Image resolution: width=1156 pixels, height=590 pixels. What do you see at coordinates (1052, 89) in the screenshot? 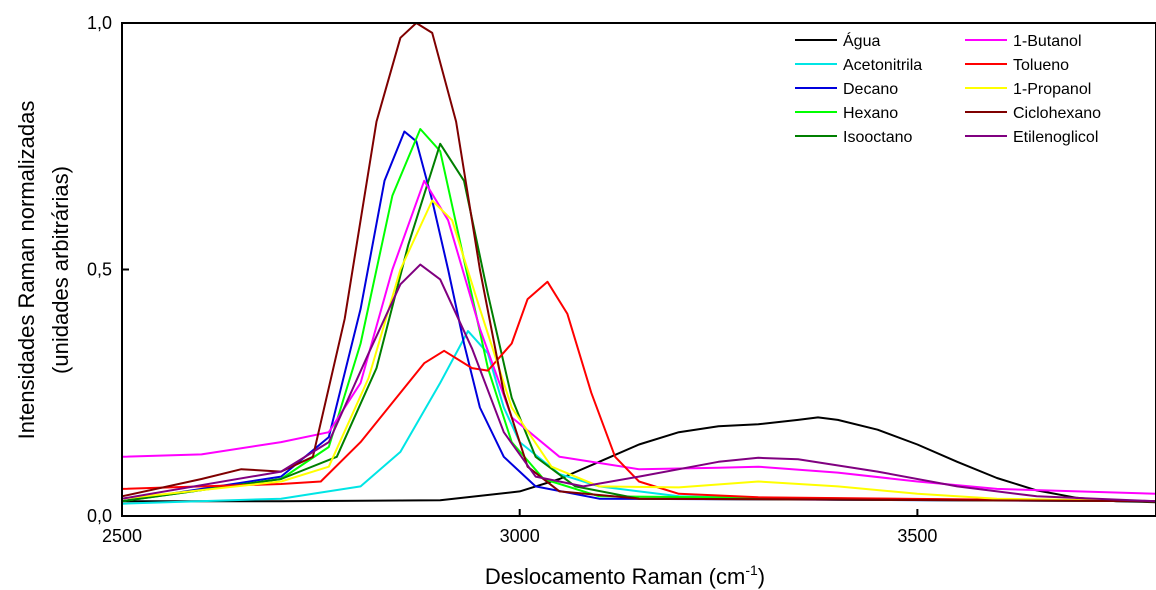
I see `legend-label: 1-Propanol` at bounding box center [1052, 89].